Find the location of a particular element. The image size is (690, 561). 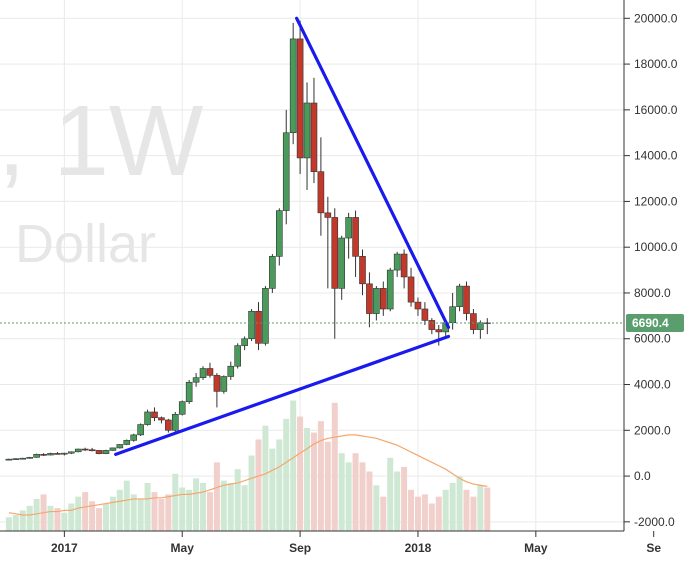

y-tick-label: -2000.0 is located at coordinates (654, 522).